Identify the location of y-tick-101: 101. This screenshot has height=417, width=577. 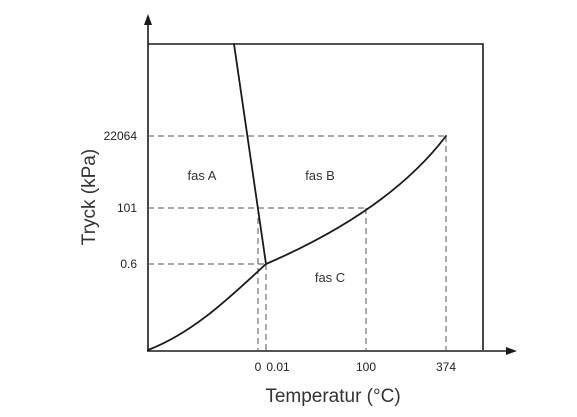
(127, 208).